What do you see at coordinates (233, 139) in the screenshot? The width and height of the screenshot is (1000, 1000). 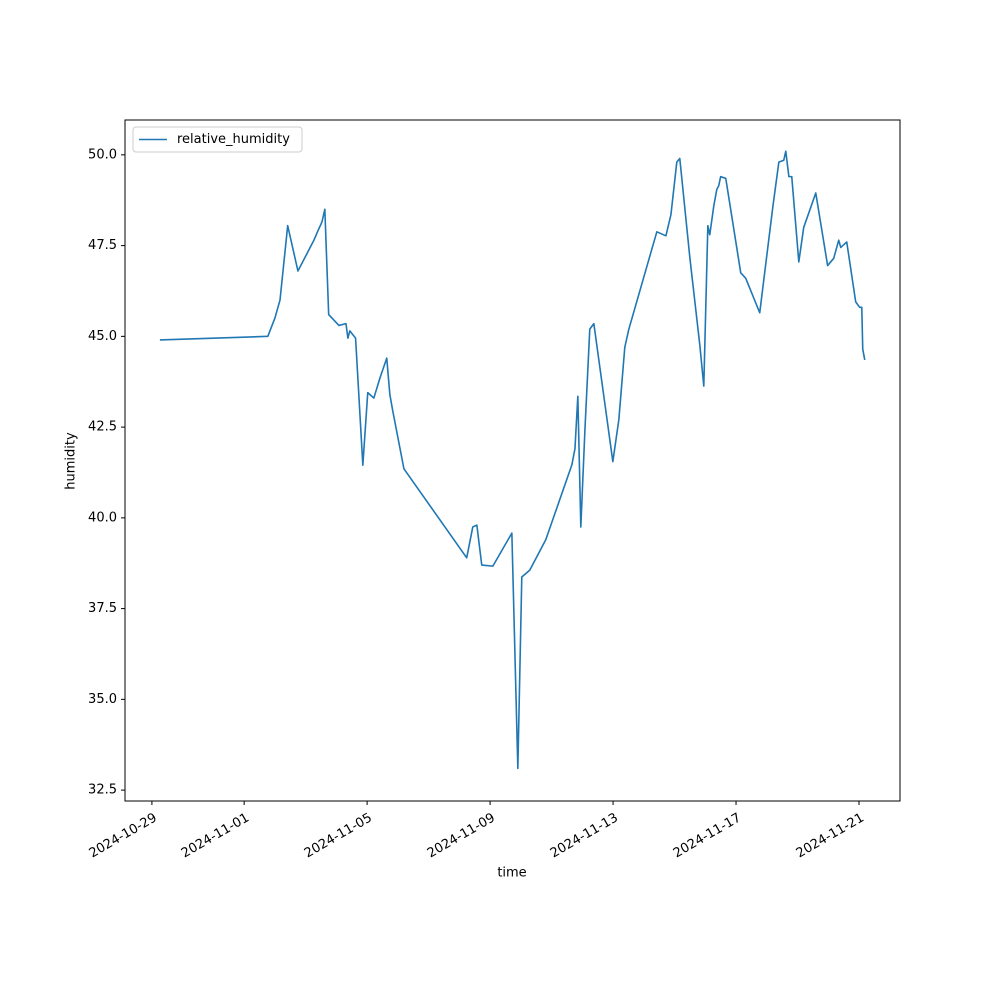 I see `legend-label: relative_humidity` at bounding box center [233, 139].